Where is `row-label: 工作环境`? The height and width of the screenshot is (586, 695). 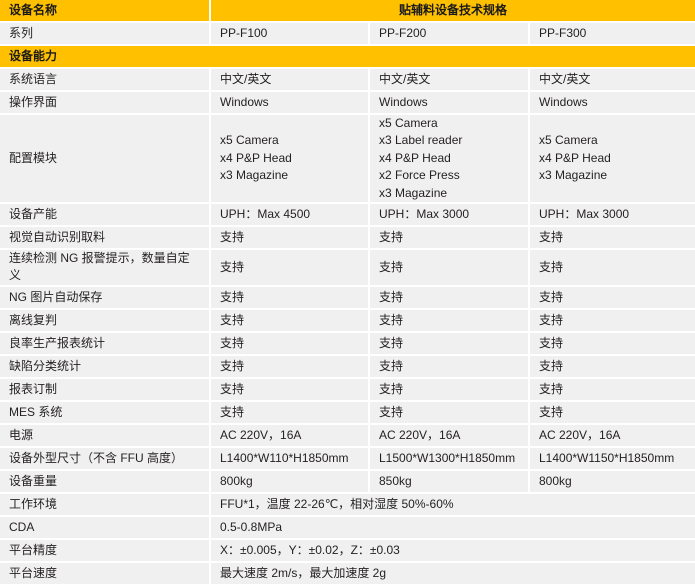 row-label: 工作环境 is located at coordinates (105, 504).